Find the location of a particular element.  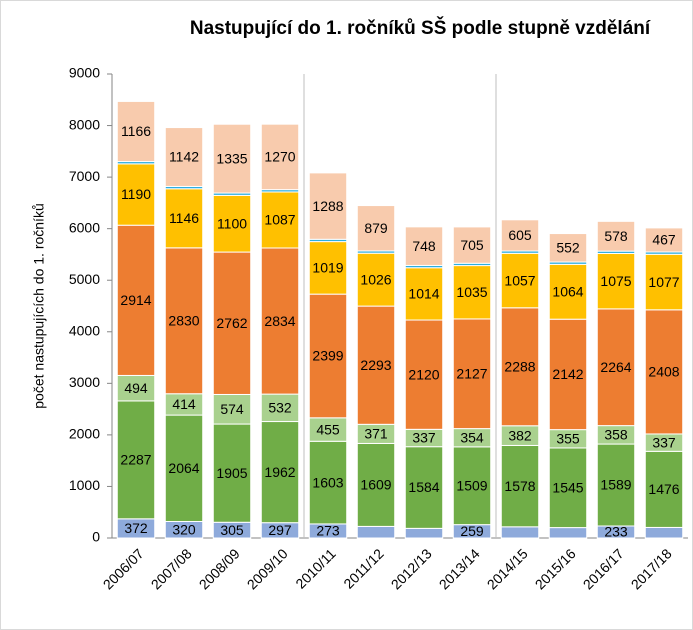

data-label: 414 is located at coordinates (184, 404).